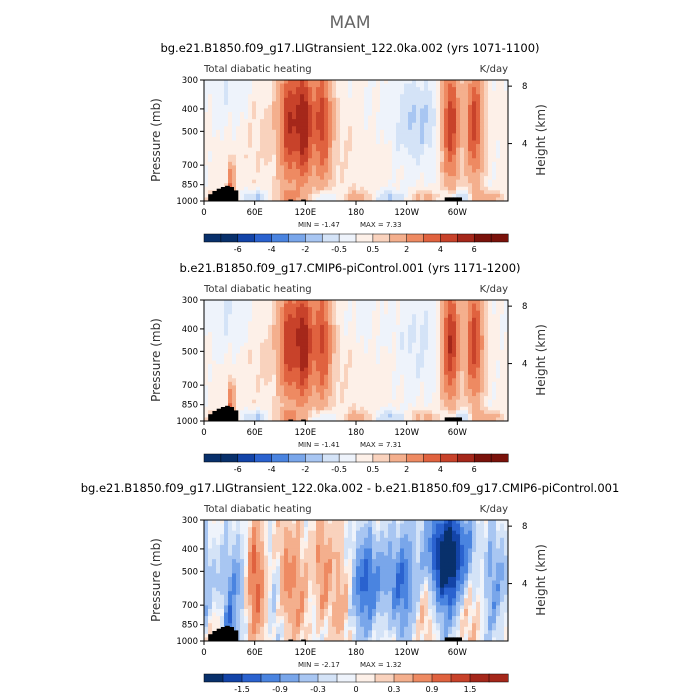 The image size is (700, 700). I want to click on colorbar-bin, so click(347, 238).